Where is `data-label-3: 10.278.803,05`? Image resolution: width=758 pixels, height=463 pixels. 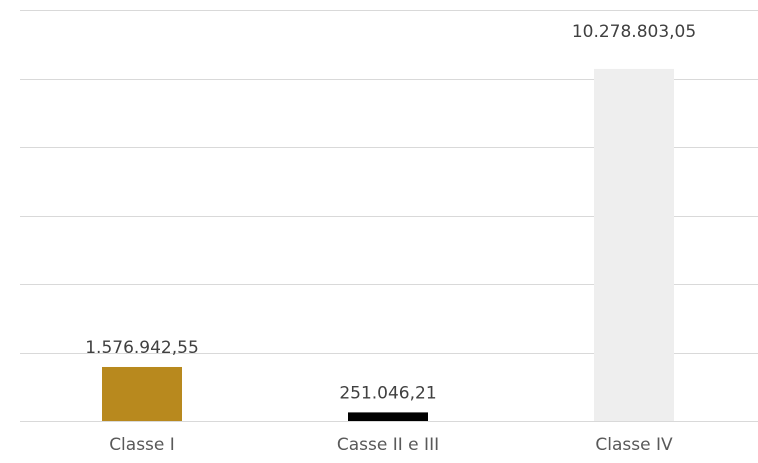 data-label-3: 10.278.803,05 is located at coordinates (634, 32).